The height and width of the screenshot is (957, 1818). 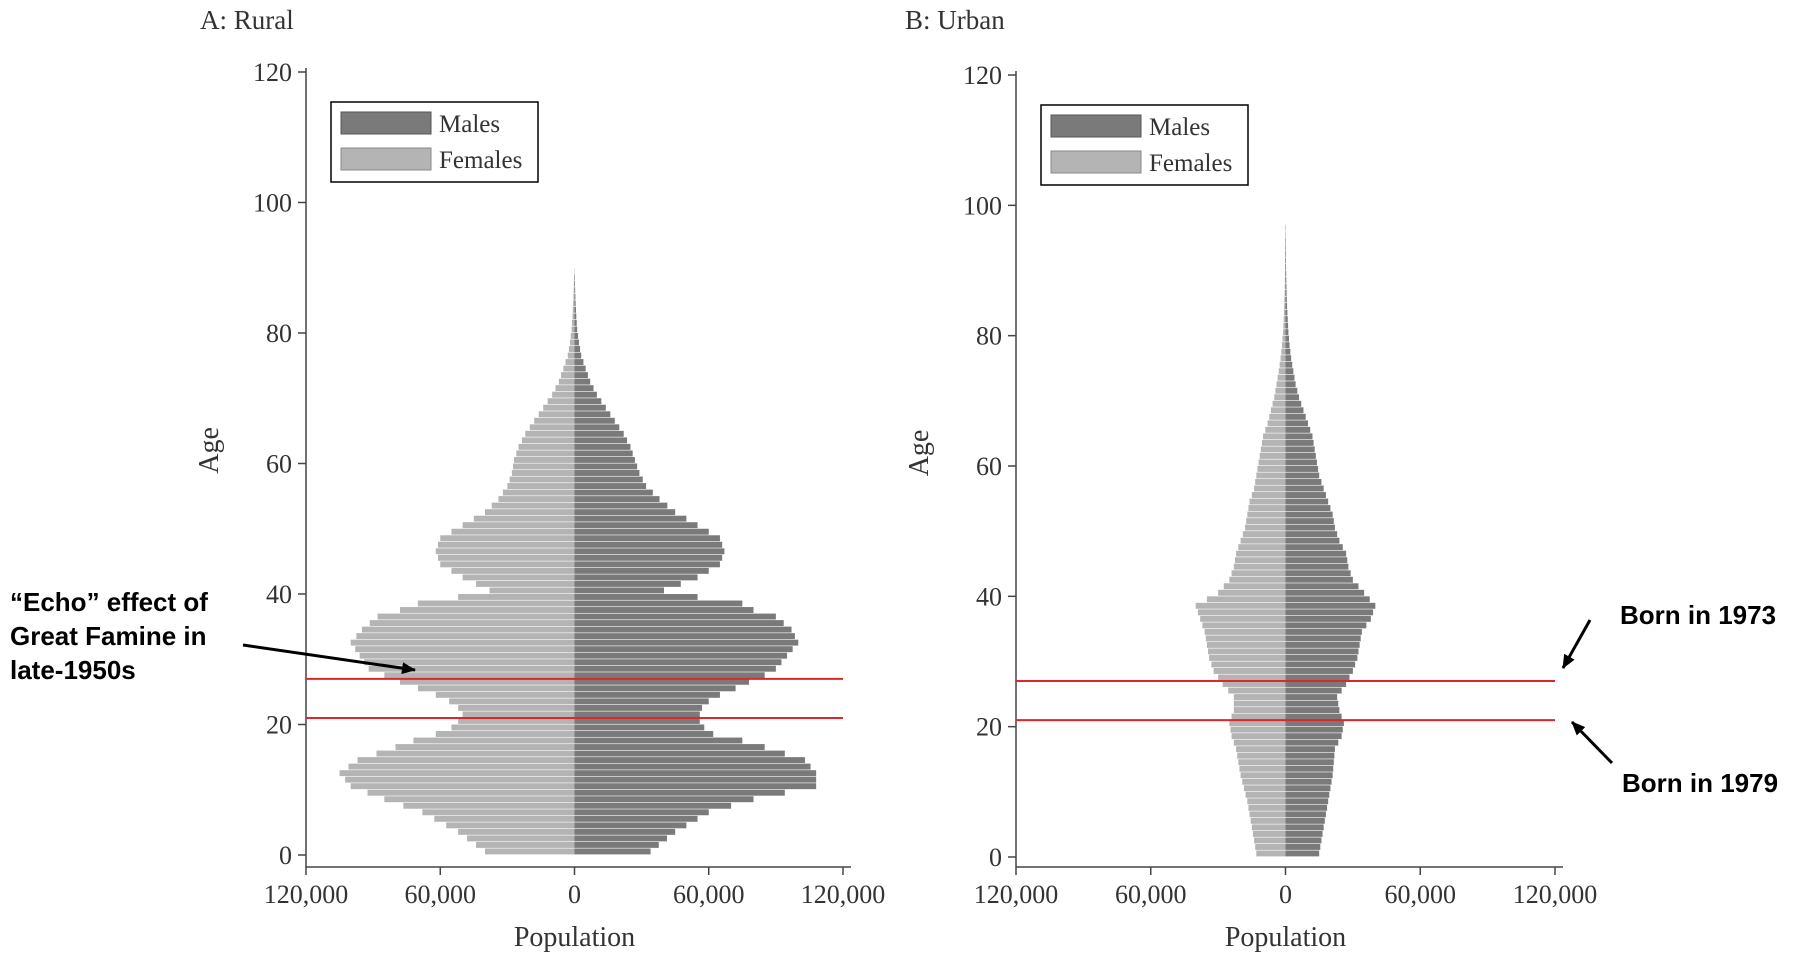 What do you see at coordinates (1151, 894) in the screenshot?
I see `x-tick-label: 60,000` at bounding box center [1151, 894].